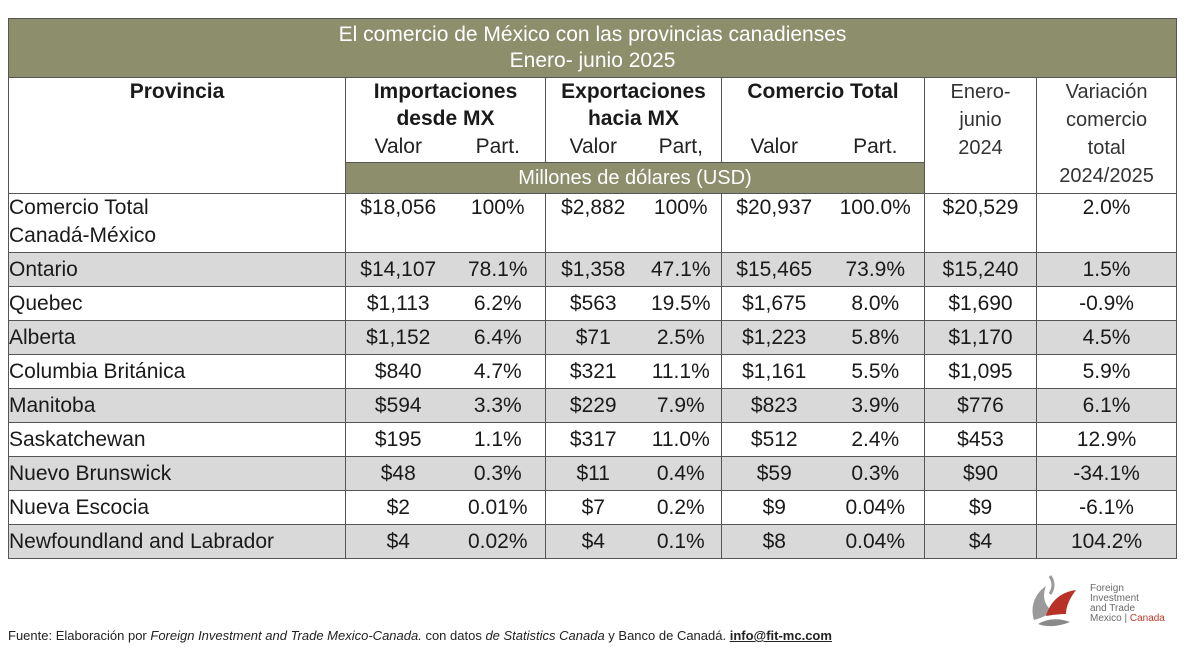 The width and height of the screenshot is (1200, 659). Describe the element at coordinates (681, 303) in the screenshot. I see `cell-exp-part: 19.5%` at that location.